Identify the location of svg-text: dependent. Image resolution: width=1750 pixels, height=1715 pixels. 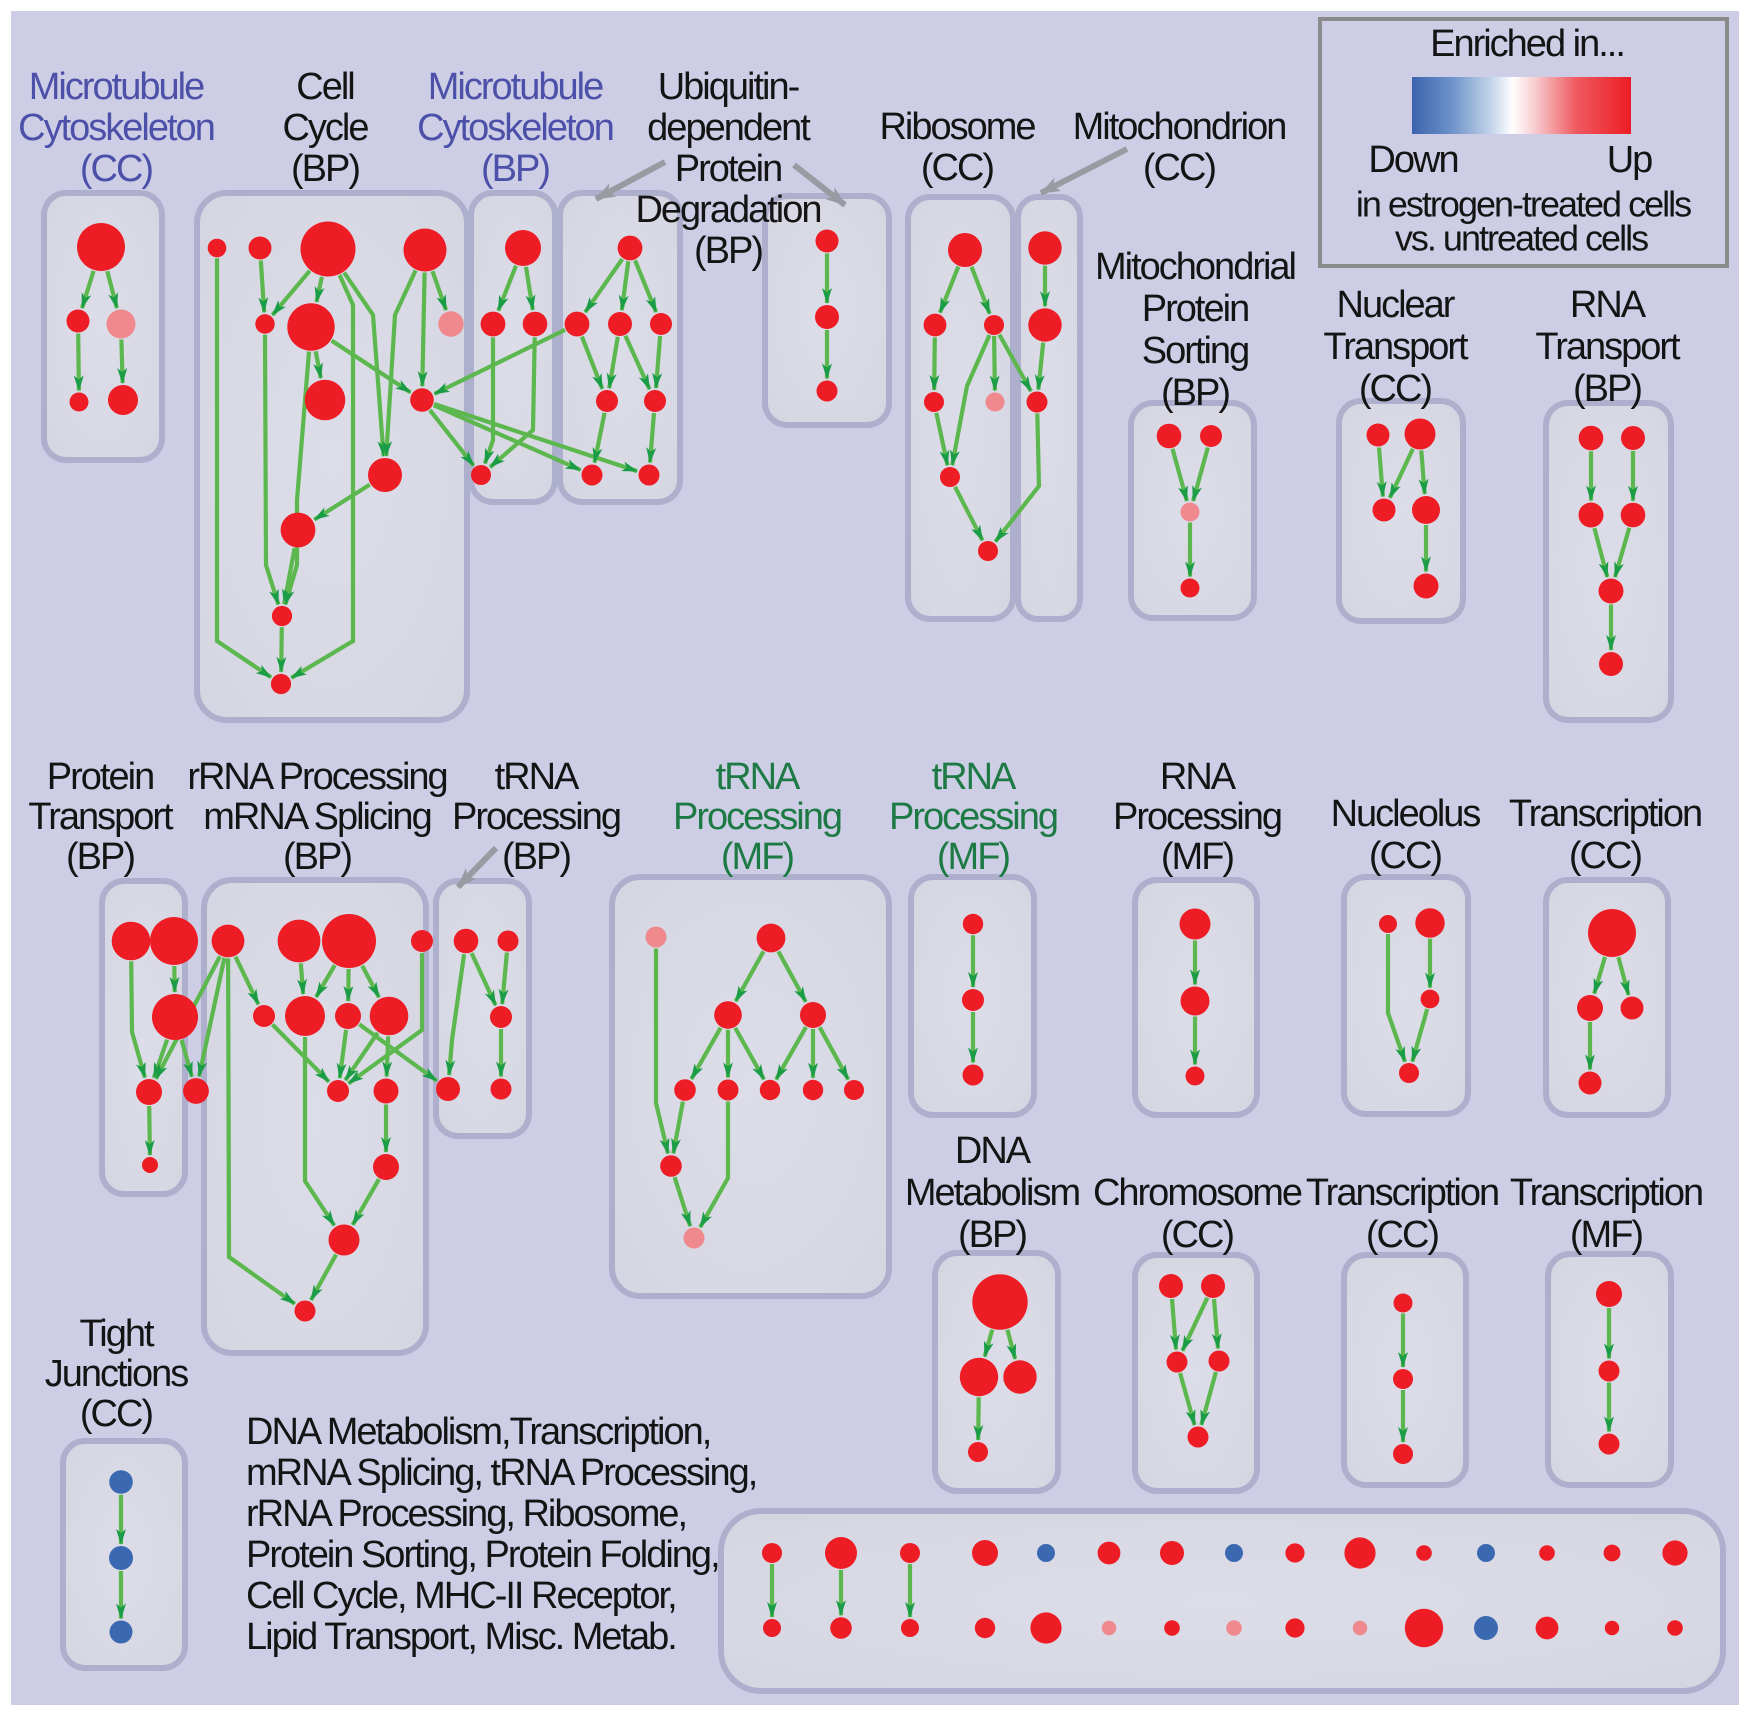
(729, 128).